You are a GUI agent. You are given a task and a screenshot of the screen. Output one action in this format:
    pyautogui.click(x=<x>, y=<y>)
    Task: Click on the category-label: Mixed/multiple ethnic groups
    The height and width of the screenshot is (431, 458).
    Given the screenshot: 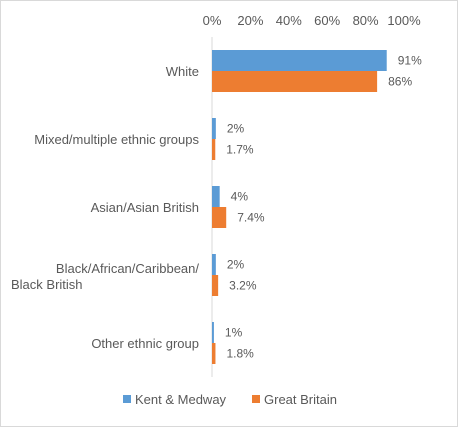 What is the action you would take?
    pyautogui.click(x=116, y=139)
    